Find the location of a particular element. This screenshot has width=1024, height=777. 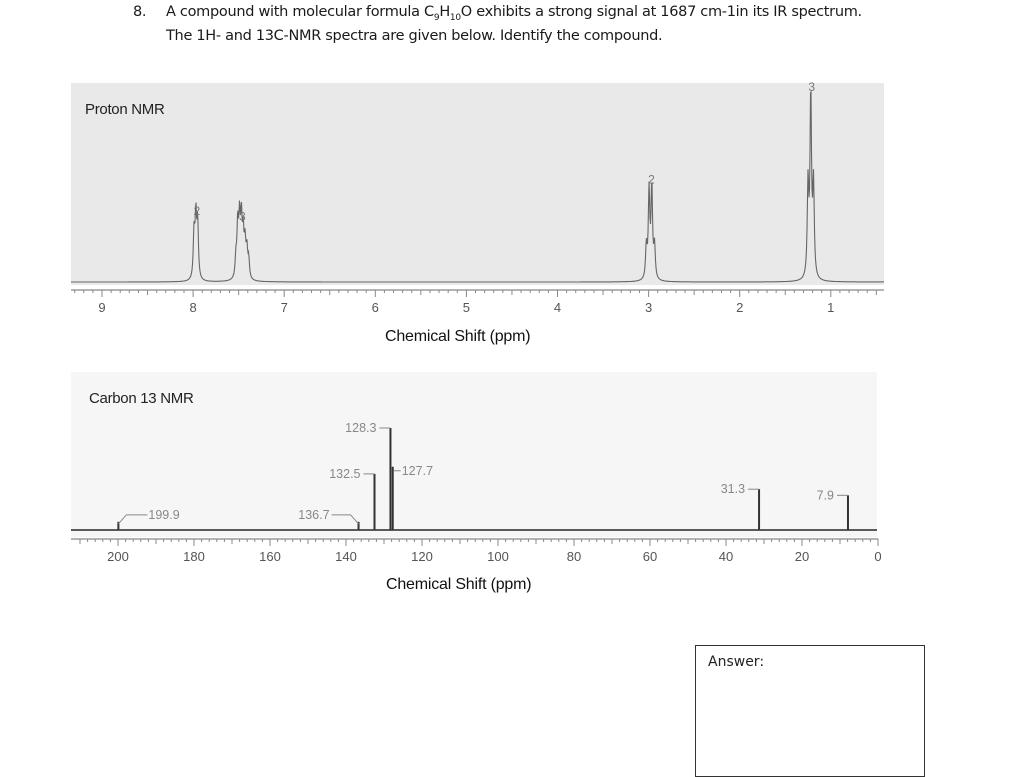

svg-text: 136.7 is located at coordinates (313, 515).